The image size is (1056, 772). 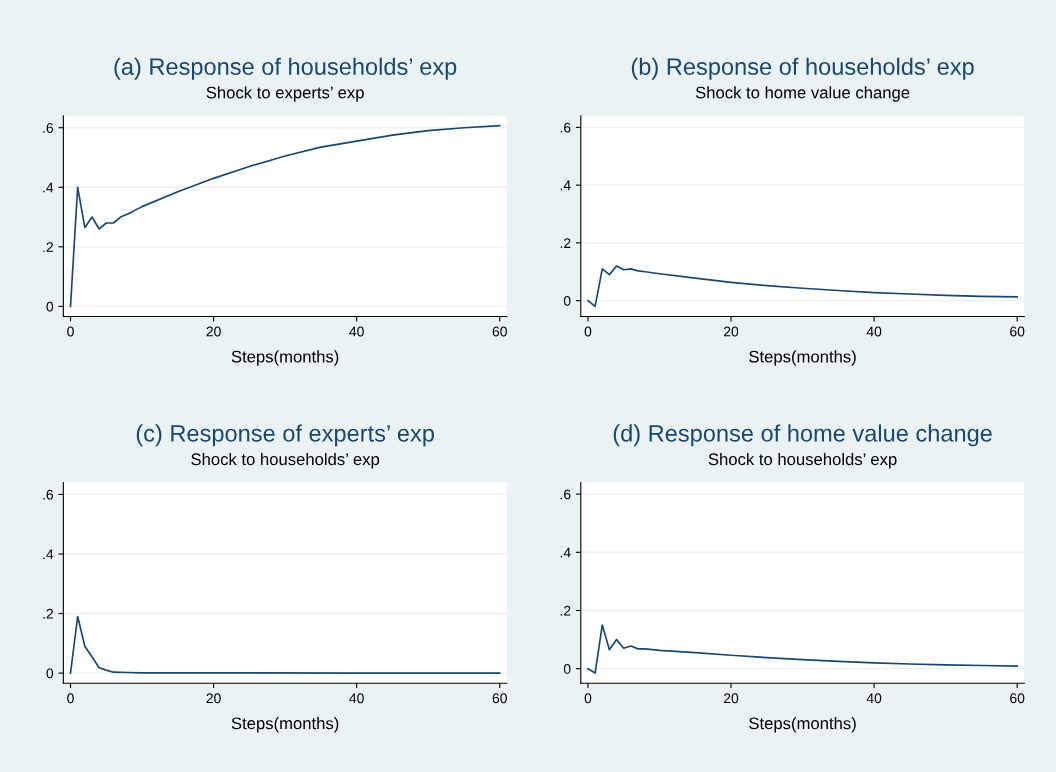 I want to click on chart-subtitle: Shock to home value change, so click(x=802, y=94).